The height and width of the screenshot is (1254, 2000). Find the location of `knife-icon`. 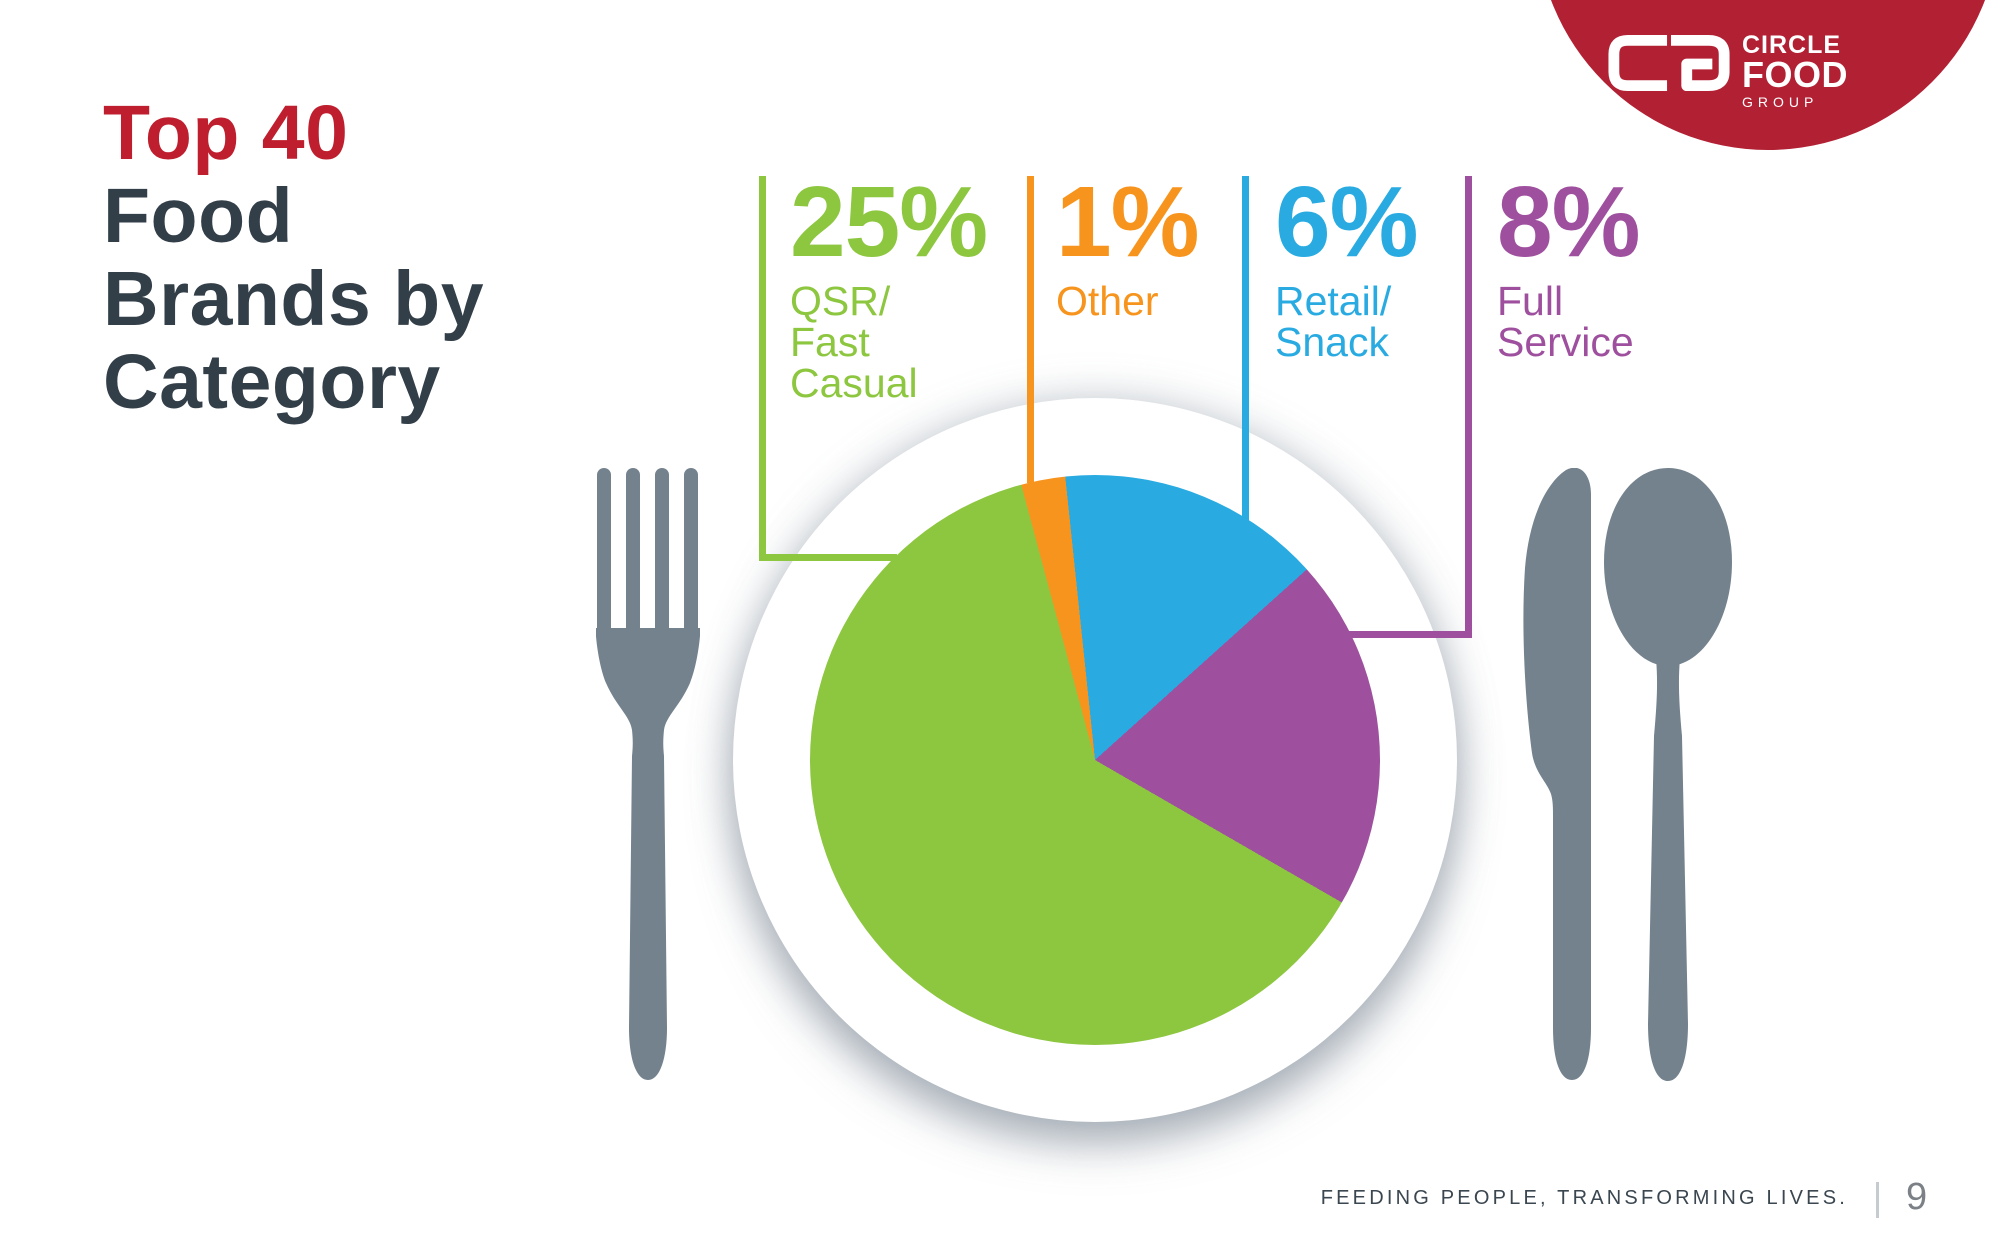

knife-icon is located at coordinates (1557, 774).